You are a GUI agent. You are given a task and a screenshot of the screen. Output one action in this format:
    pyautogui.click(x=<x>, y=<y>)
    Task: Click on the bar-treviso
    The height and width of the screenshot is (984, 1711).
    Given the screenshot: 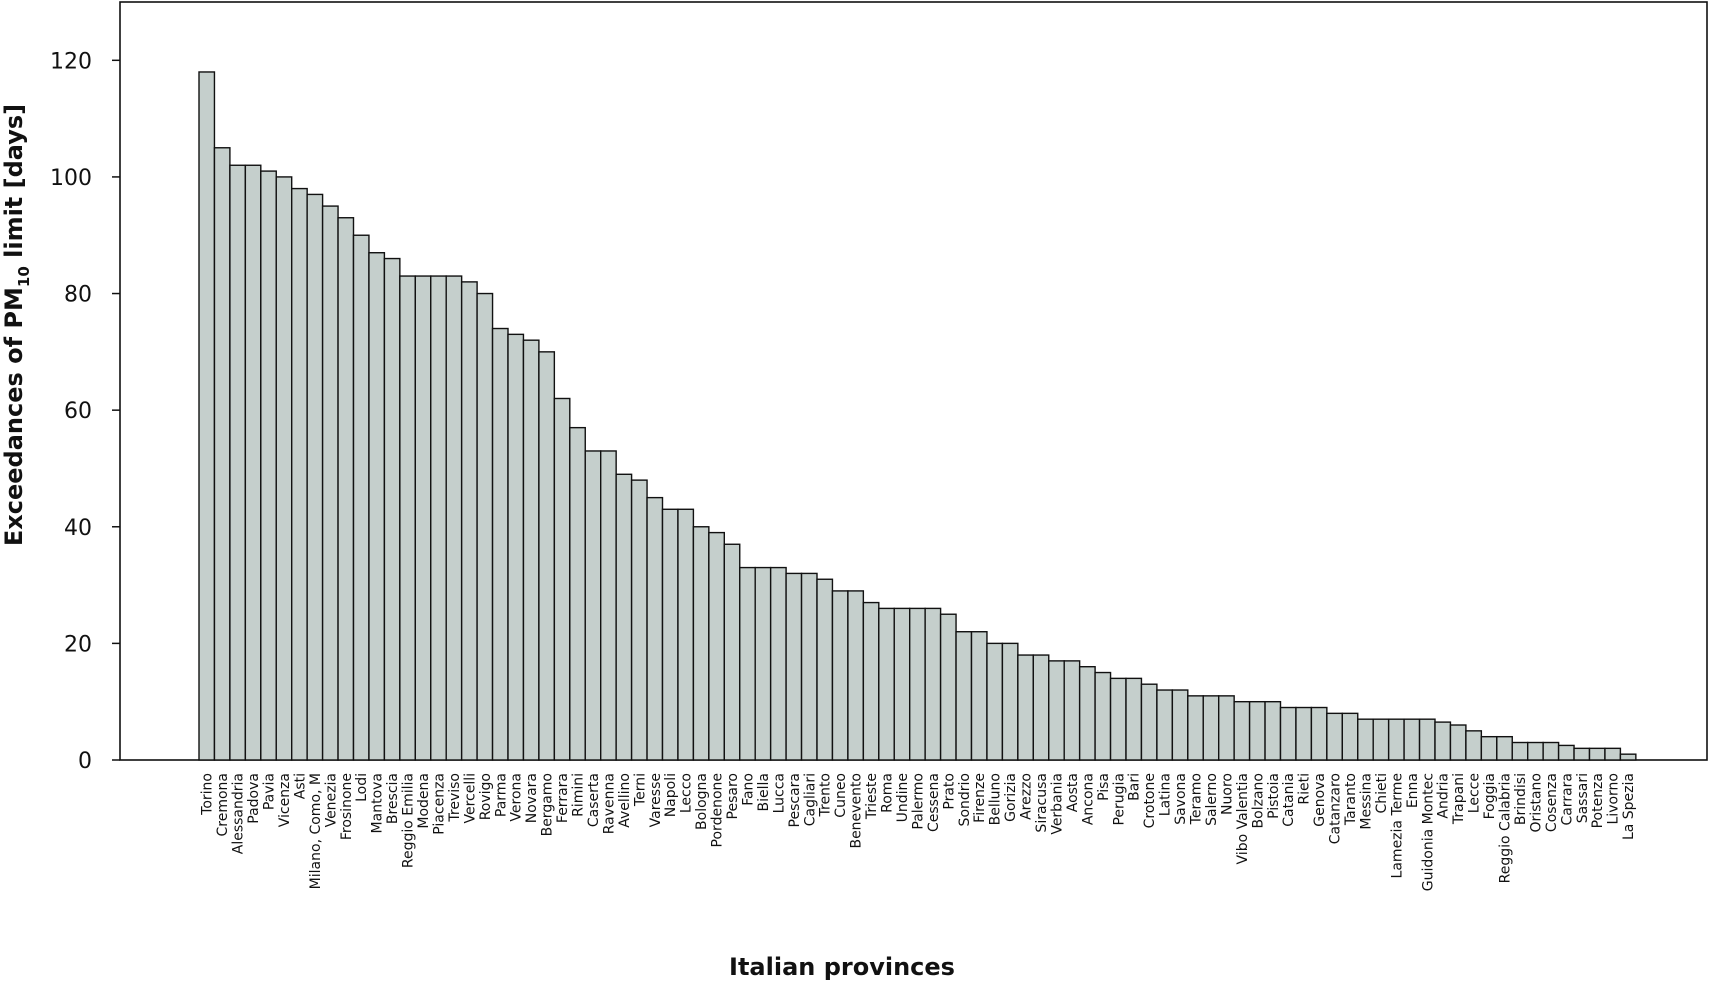 What is the action you would take?
    pyautogui.click(x=454, y=518)
    